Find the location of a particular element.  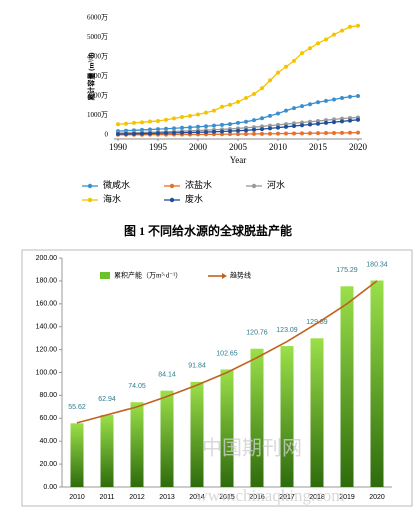

x-axis-label: Year is located at coordinates (238, 160).